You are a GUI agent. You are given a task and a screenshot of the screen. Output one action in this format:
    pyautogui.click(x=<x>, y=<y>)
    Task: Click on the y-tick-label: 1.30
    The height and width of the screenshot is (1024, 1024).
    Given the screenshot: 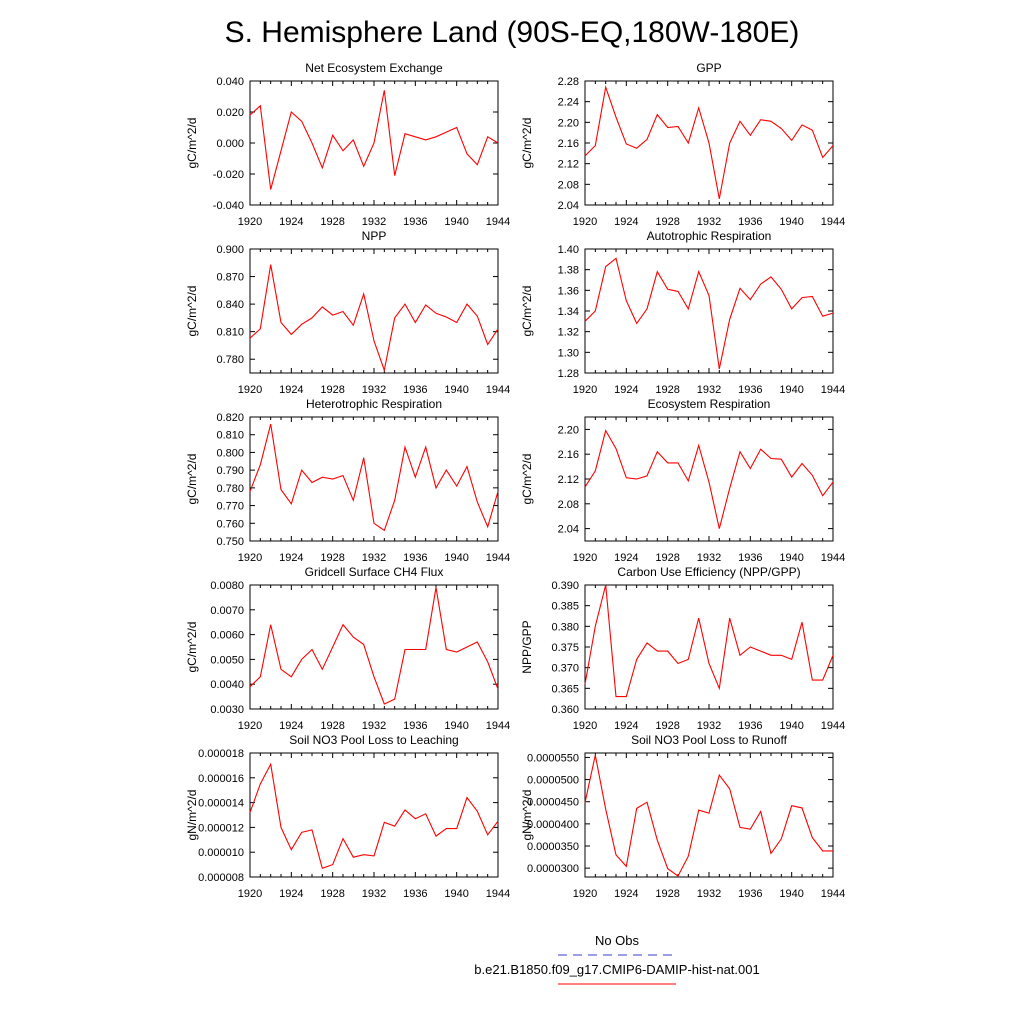 What is the action you would take?
    pyautogui.click(x=568, y=353)
    